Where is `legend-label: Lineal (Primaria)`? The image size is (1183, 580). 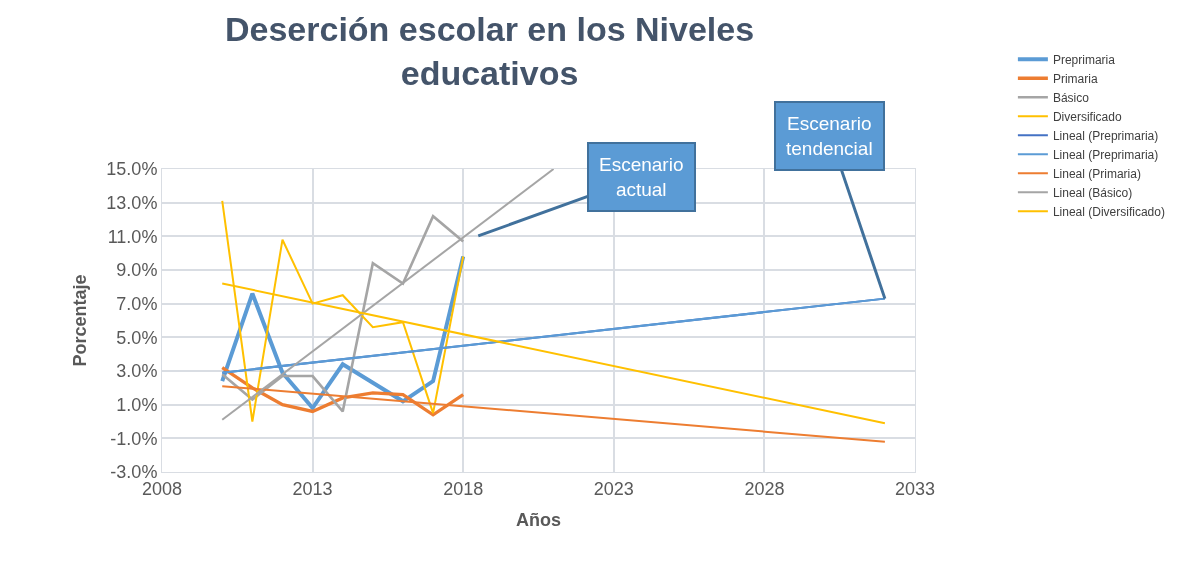 legend-label: Lineal (Primaria) is located at coordinates (1096, 173).